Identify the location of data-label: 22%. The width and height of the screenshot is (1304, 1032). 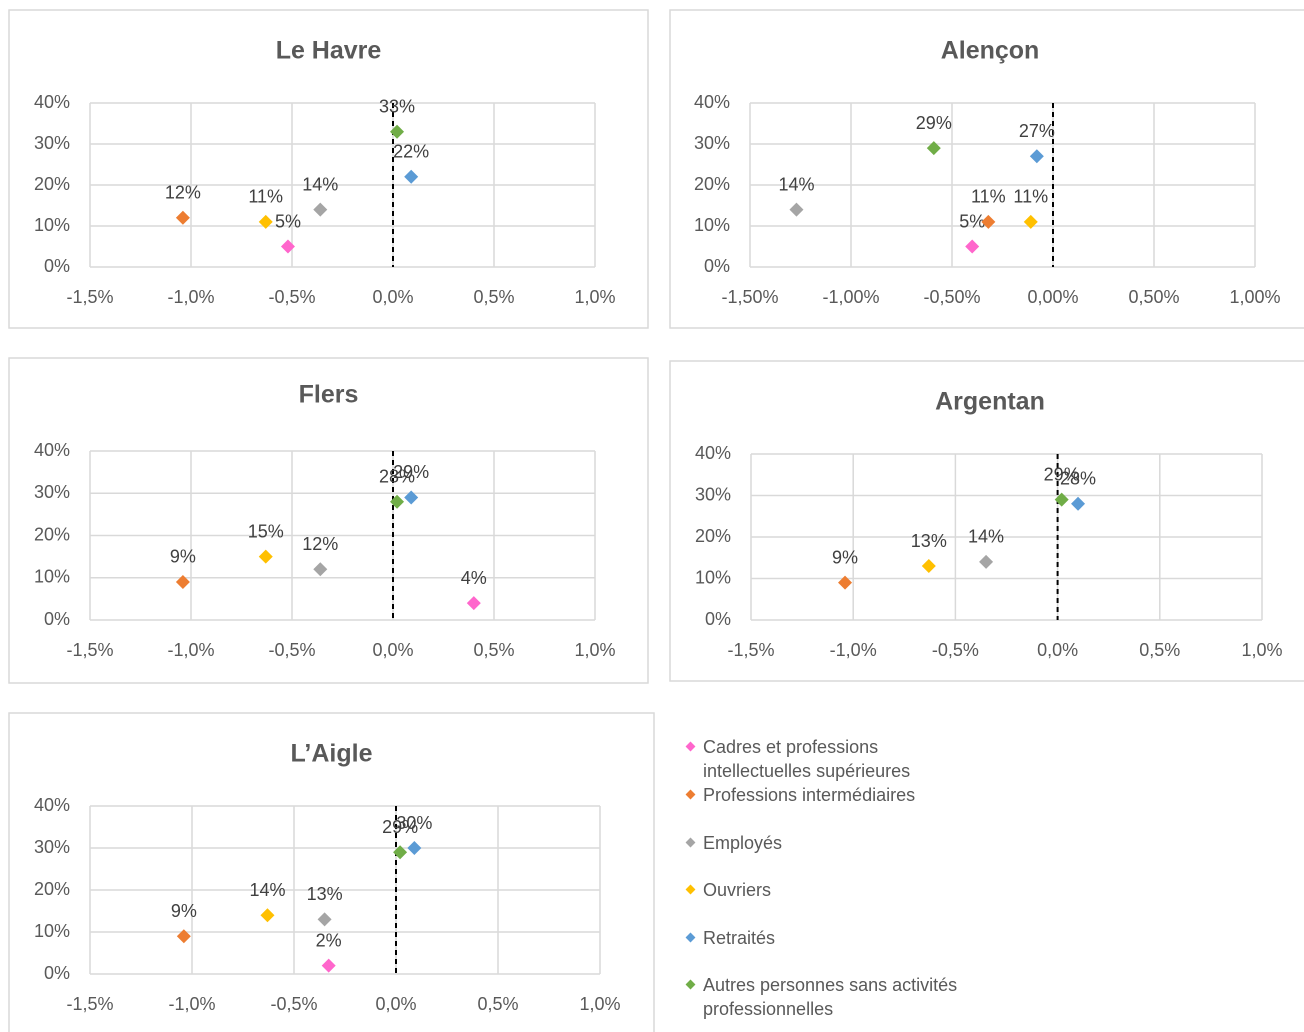
(411, 152).